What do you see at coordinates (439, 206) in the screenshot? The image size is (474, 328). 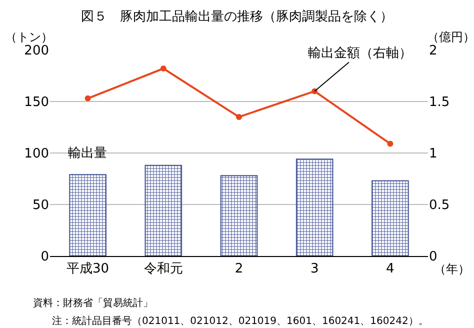 I see `y2-tick-label: 0.5` at bounding box center [439, 206].